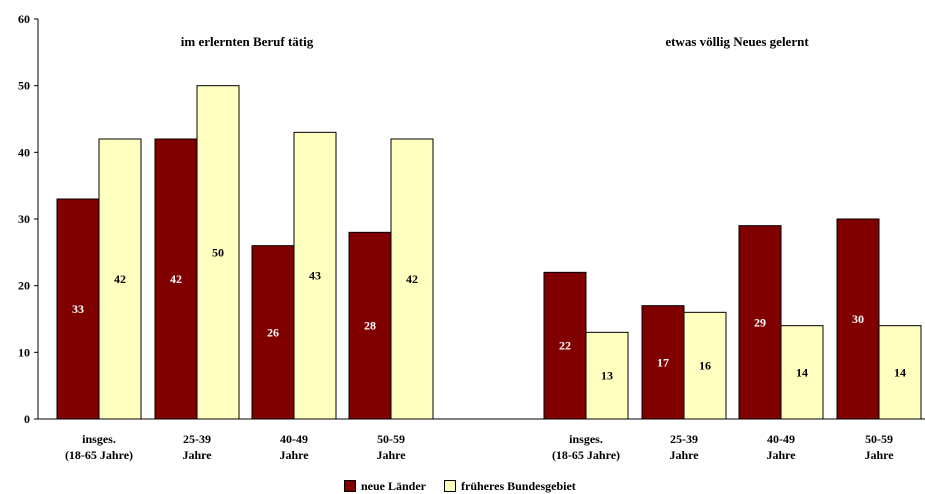 The height and width of the screenshot is (494, 925). I want to click on bar-value-label: 22, so click(565, 346).